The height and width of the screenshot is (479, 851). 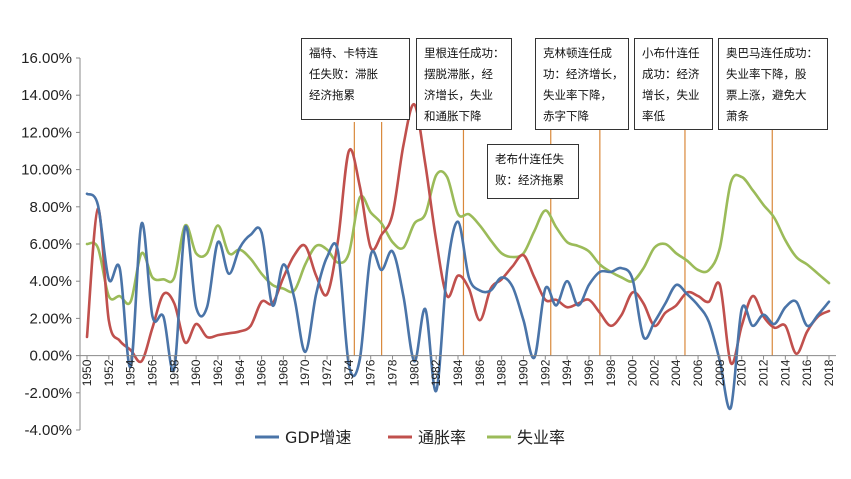 What do you see at coordinates (453, 116) in the screenshot?
I see `annotation-line: 和通胀下降` at bounding box center [453, 116].